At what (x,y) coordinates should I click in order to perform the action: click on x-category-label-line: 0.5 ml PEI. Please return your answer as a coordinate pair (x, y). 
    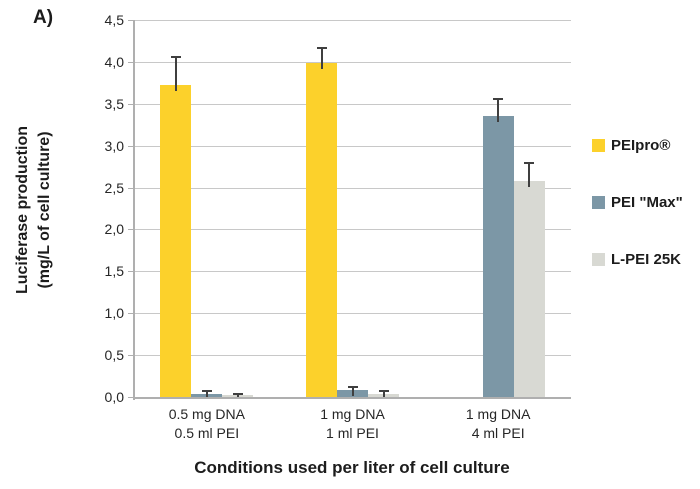
    Looking at the image, I should click on (207, 433).